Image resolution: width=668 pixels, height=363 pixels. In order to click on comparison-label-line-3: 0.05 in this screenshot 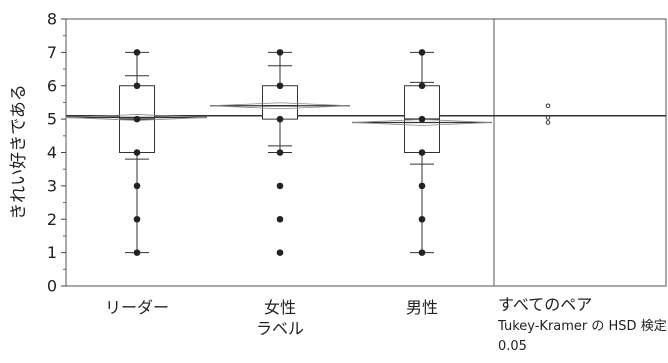, I will do `click(512, 346)`.